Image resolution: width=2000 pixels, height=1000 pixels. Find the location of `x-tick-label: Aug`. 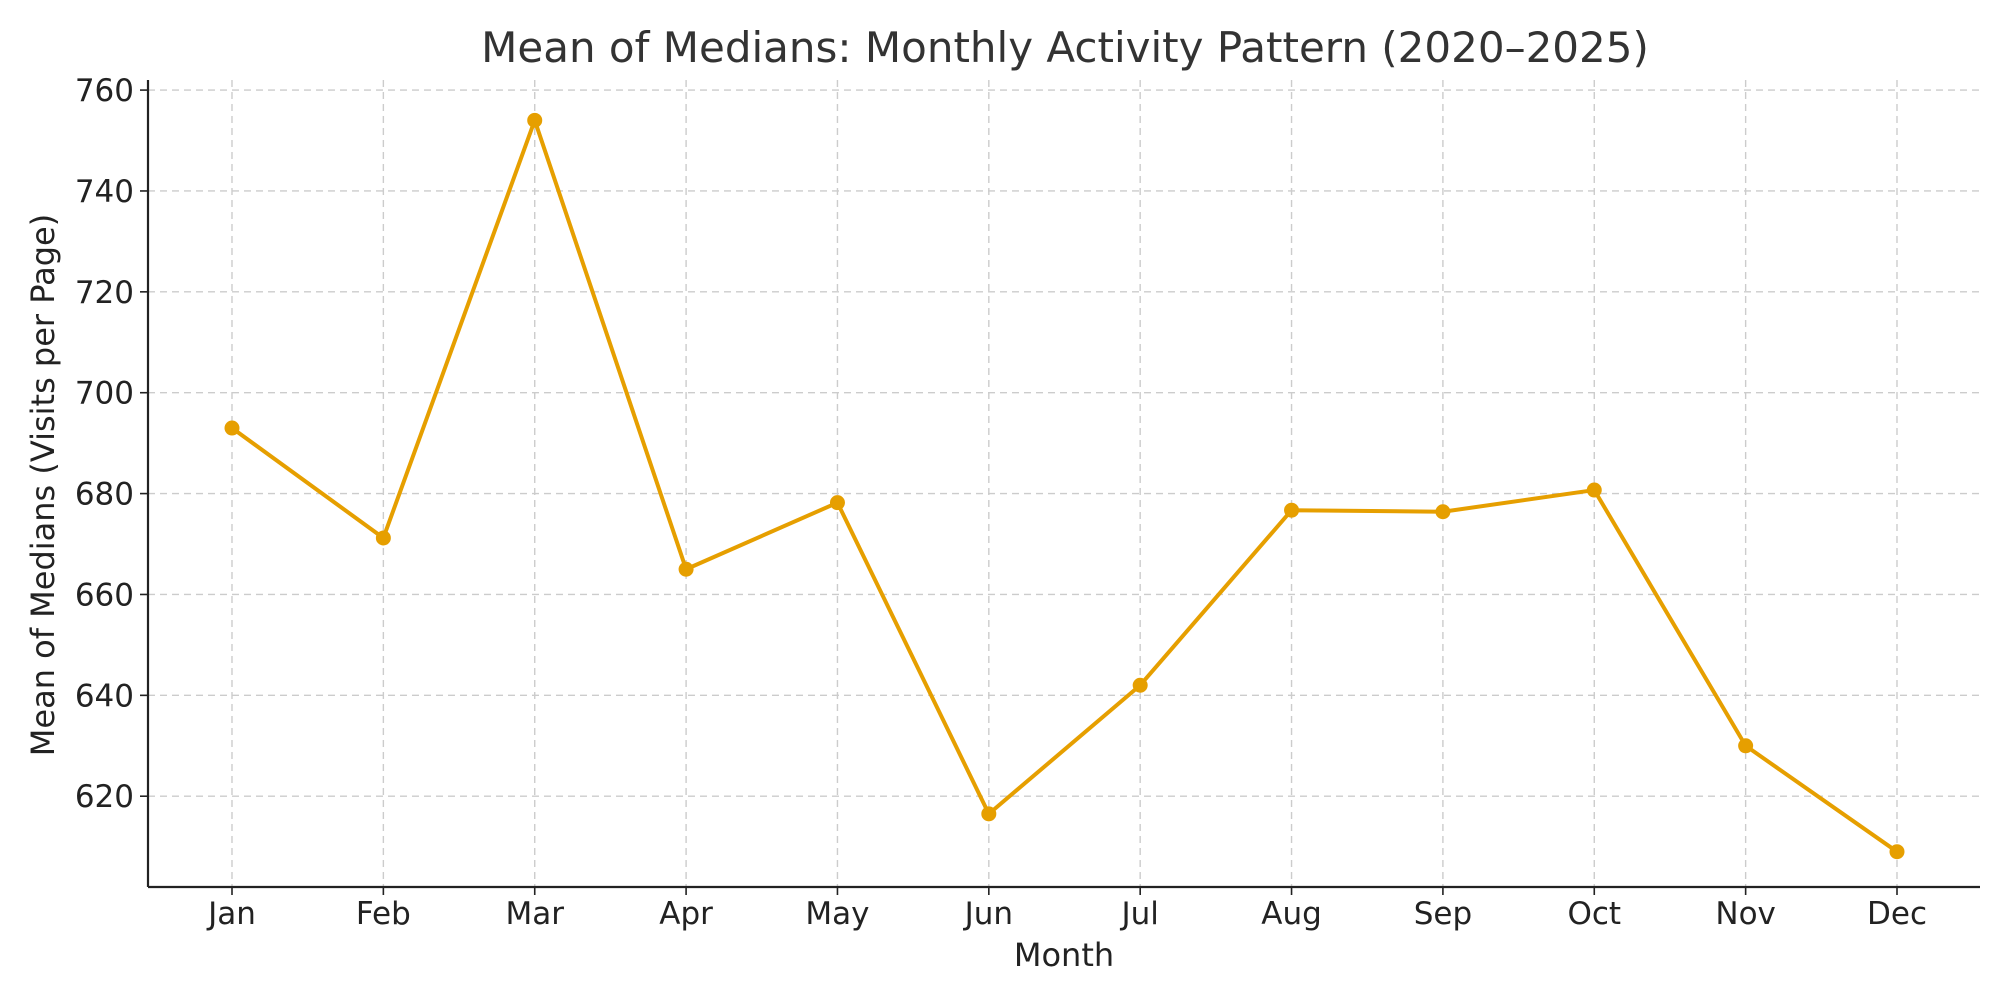

x-tick-label: Aug is located at coordinates (1291, 914).